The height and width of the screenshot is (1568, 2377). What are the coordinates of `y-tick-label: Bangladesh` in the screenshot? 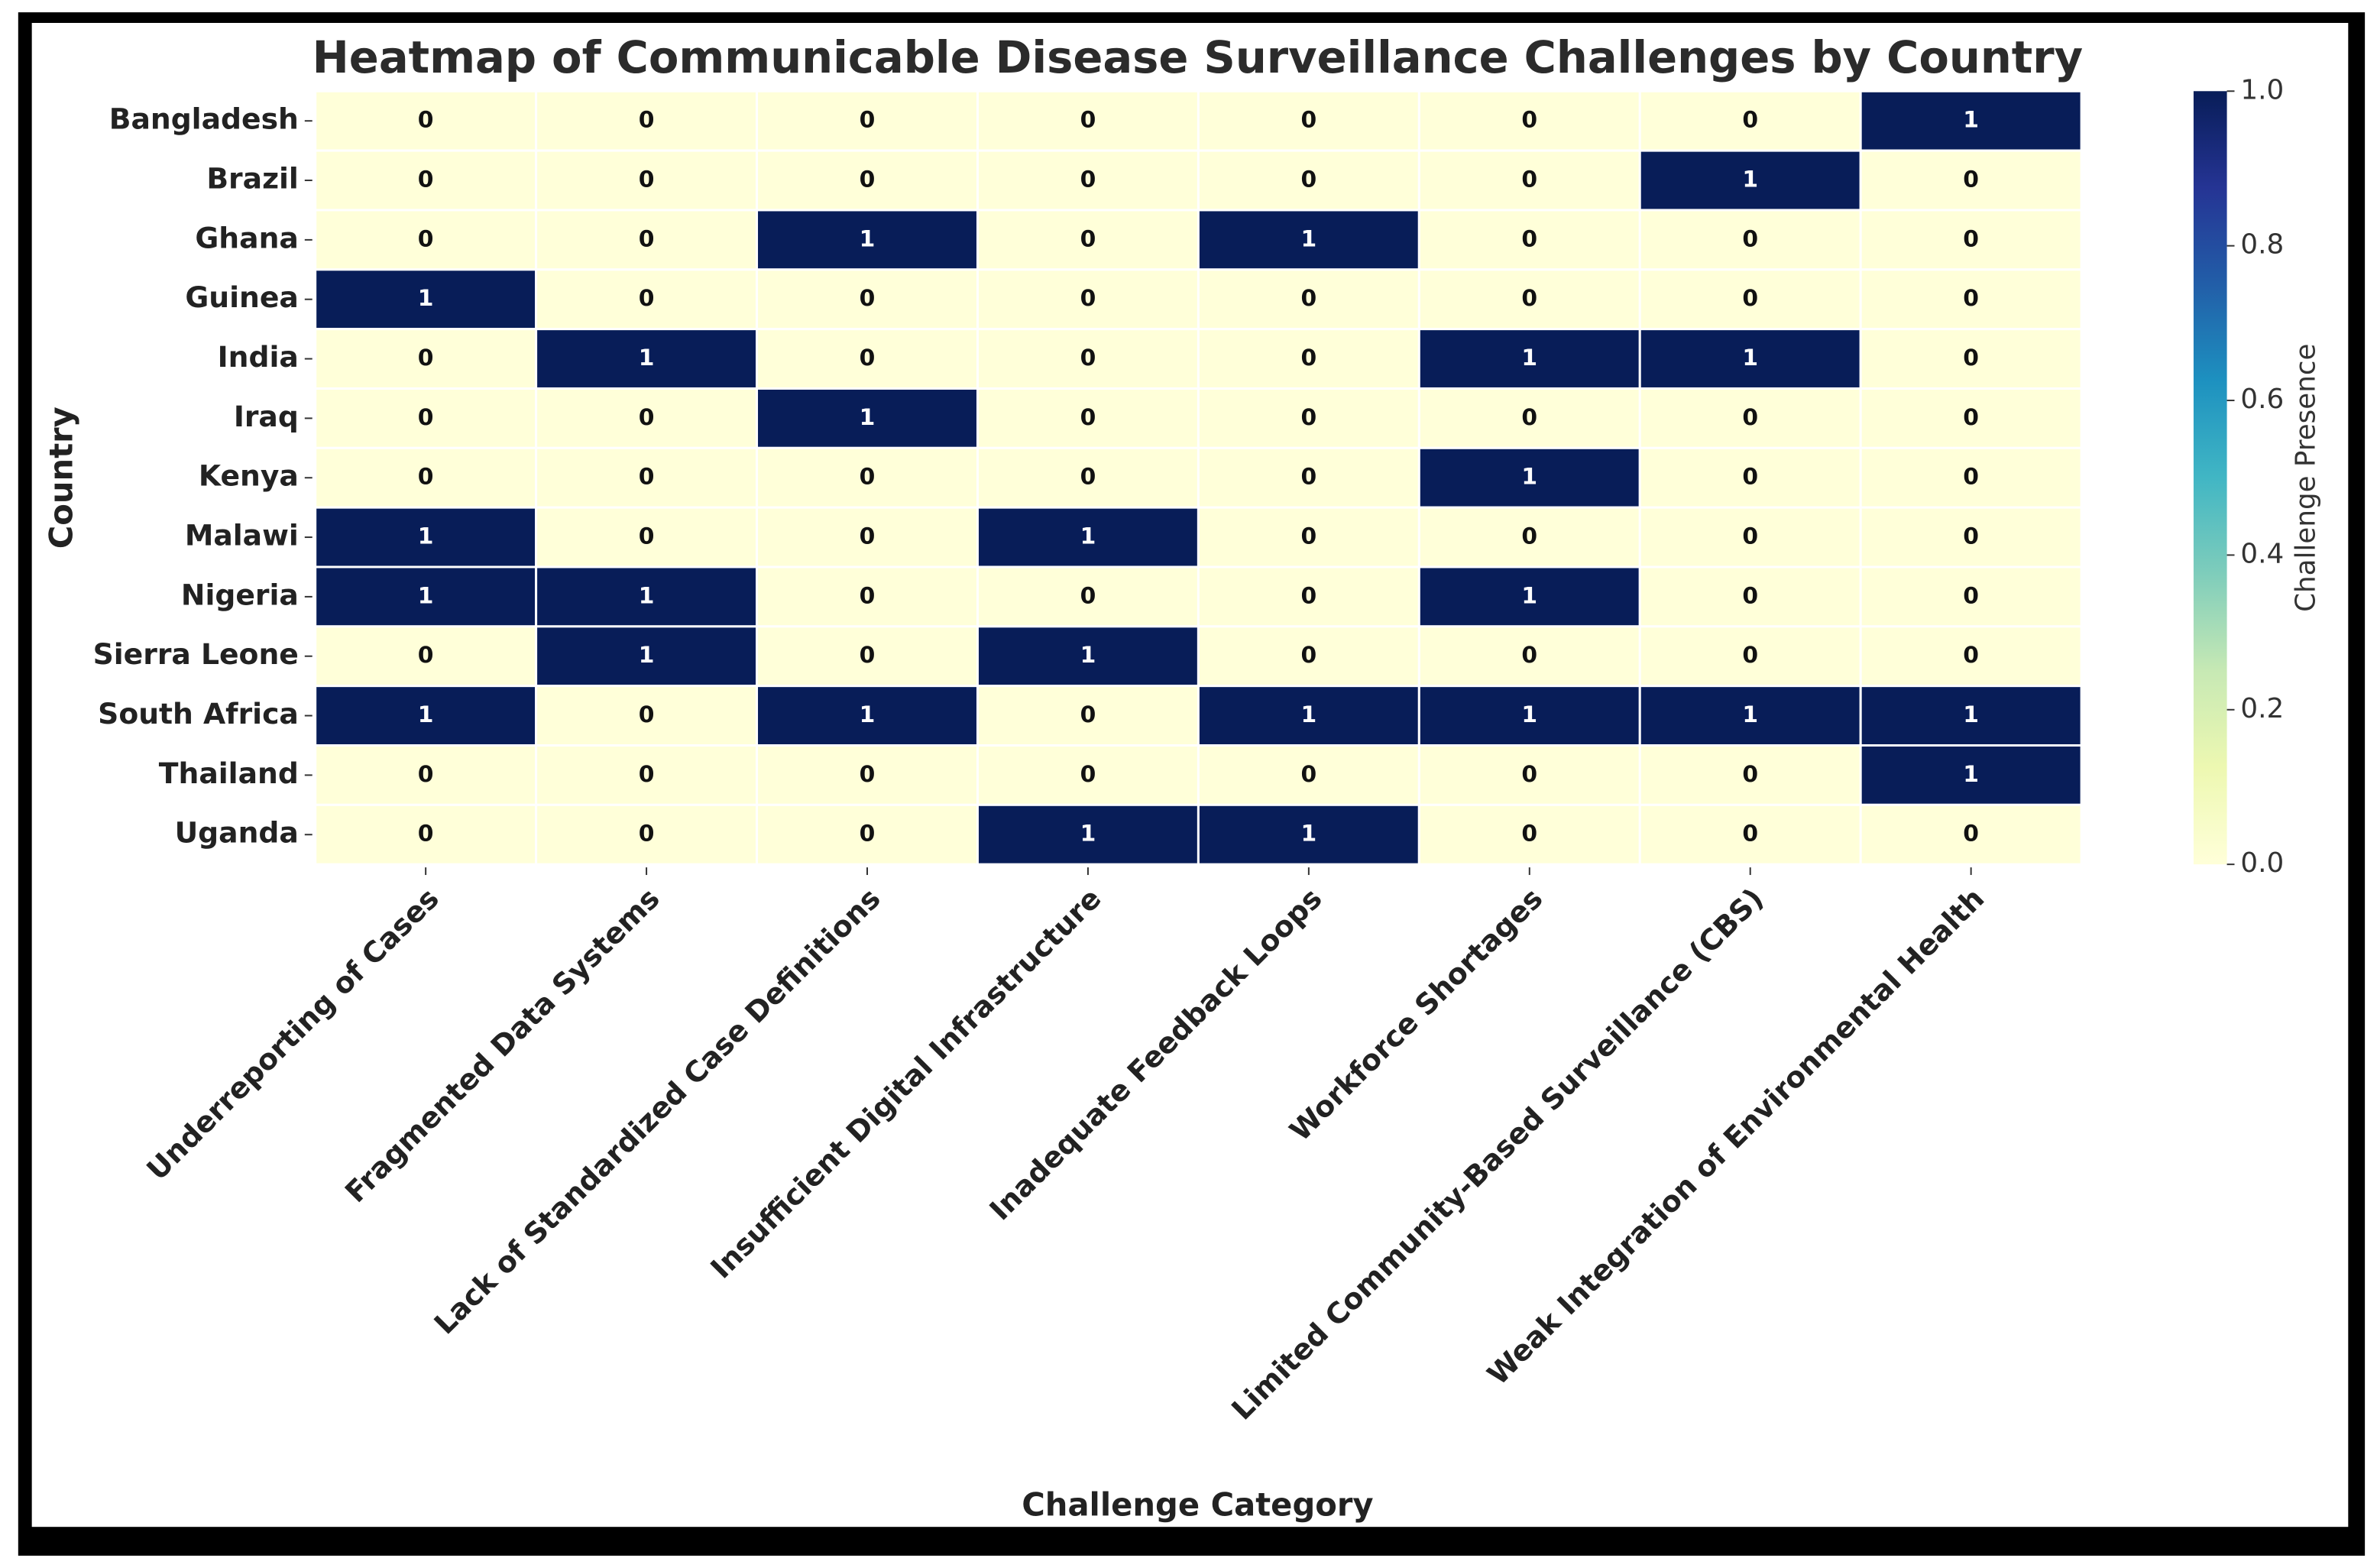 It's located at (204, 119).